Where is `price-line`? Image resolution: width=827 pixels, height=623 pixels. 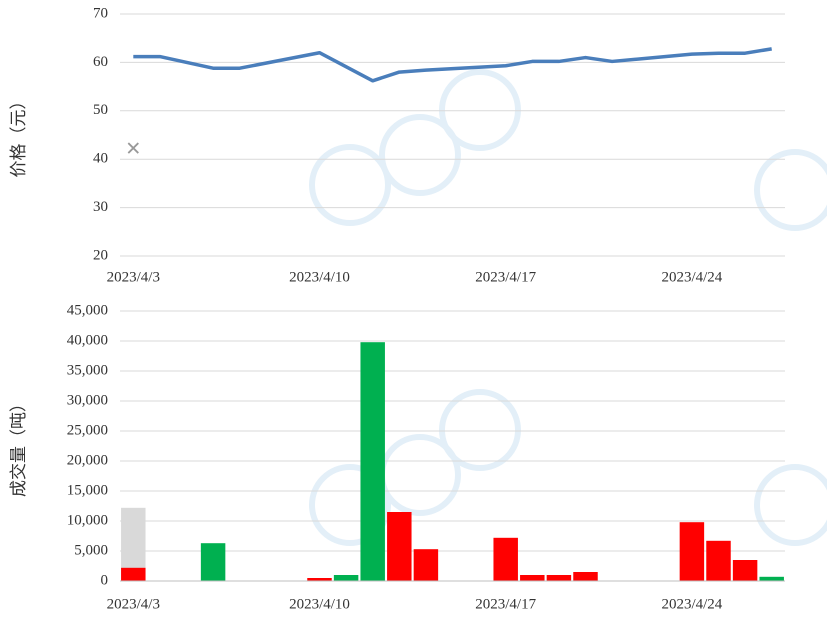
price-line is located at coordinates (452, 65).